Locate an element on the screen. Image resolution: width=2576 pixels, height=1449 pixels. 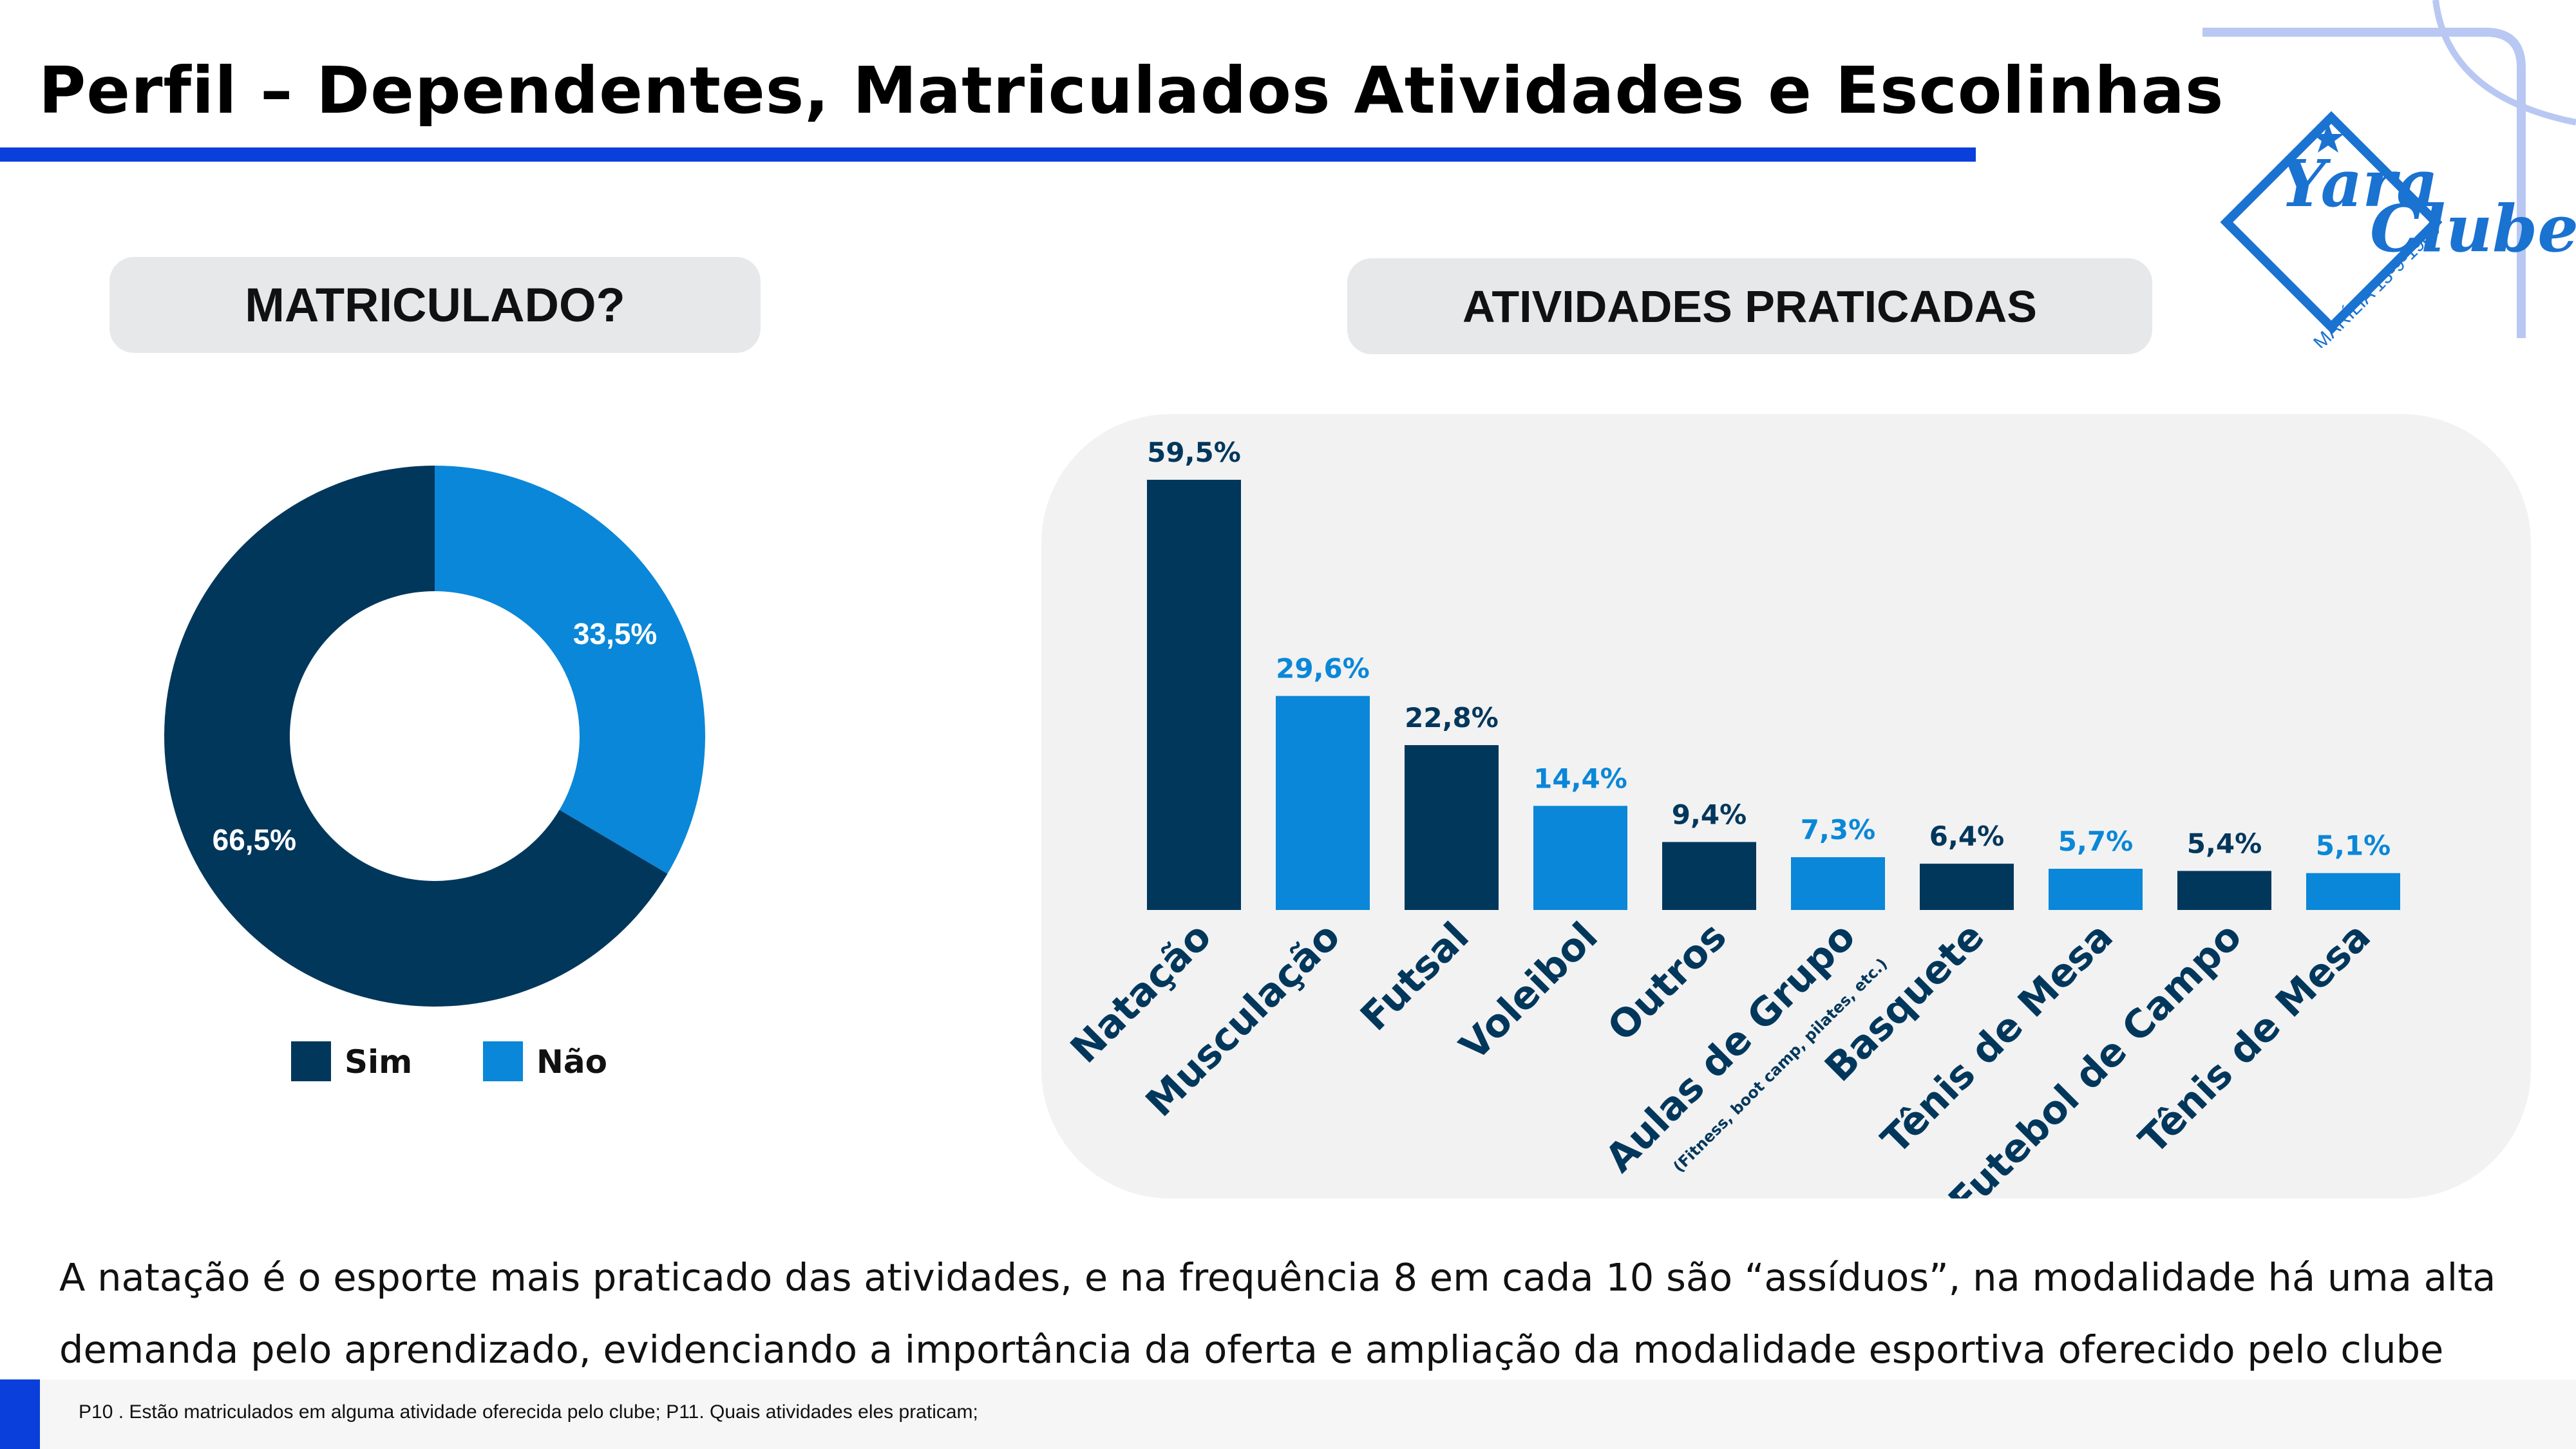
donut-label-sim: 66,5% is located at coordinates (255, 840).